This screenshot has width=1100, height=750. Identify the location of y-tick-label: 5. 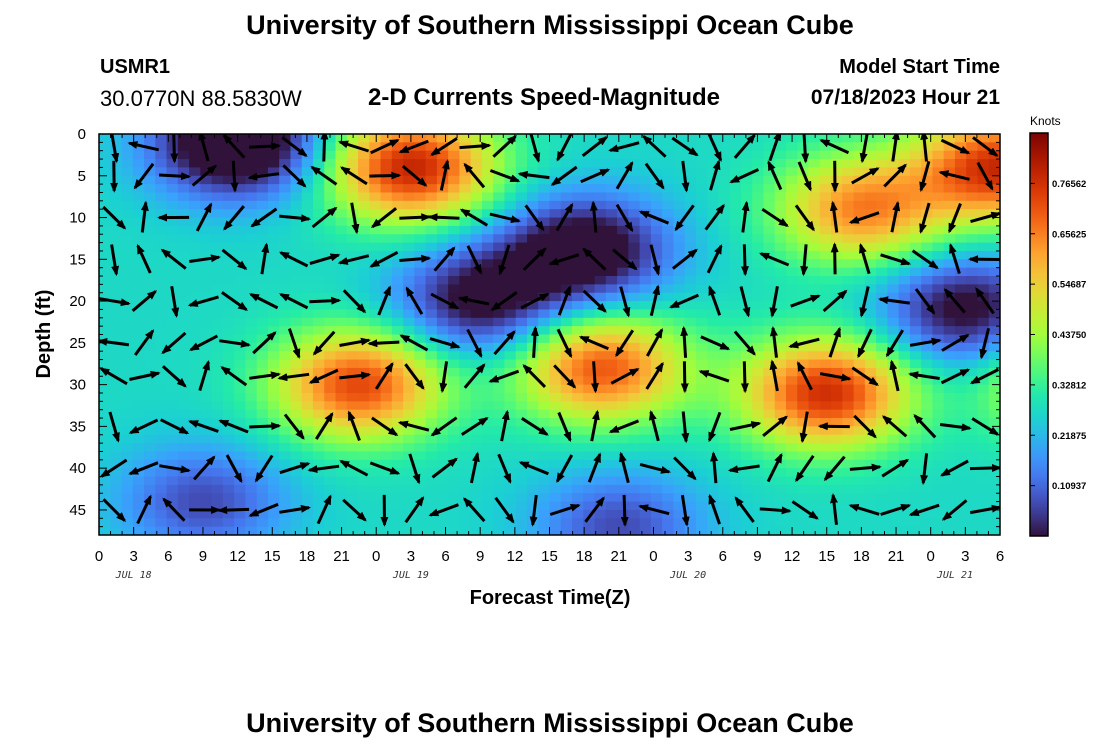
(82, 176).